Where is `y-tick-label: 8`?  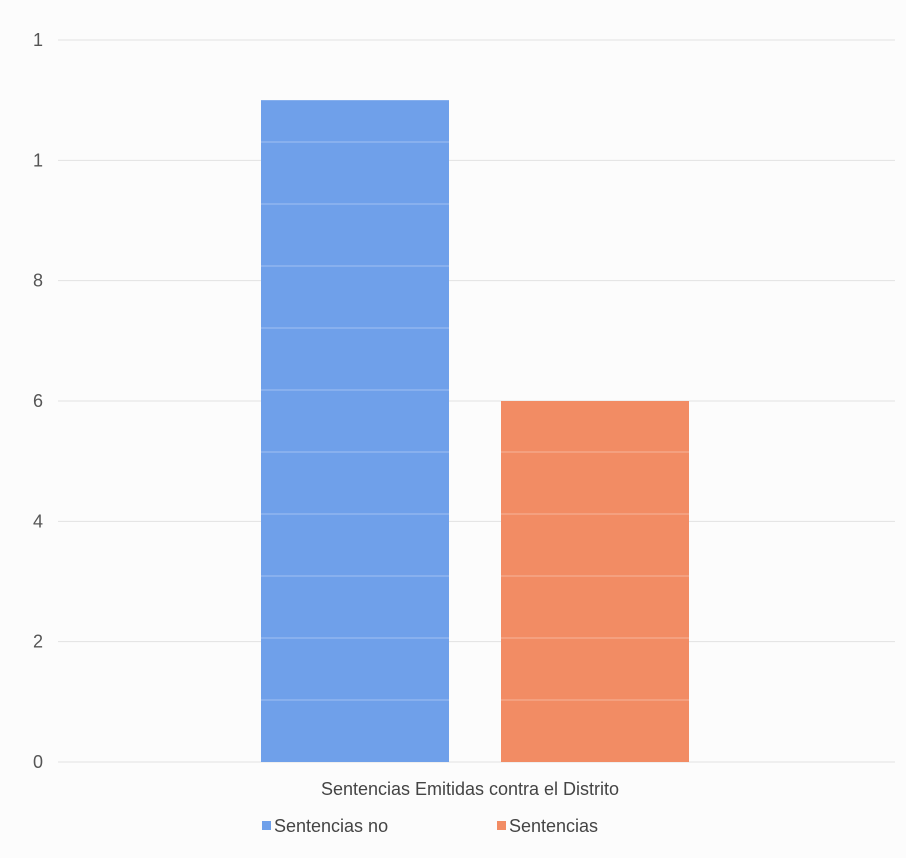
y-tick-label: 8 is located at coordinates (38, 281).